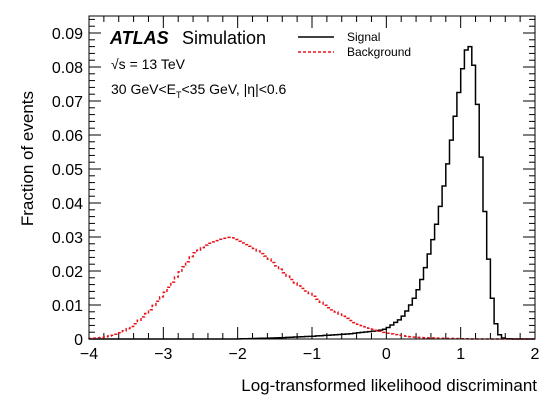 This screenshot has height=401, width=560. I want to click on y-tick-label: 0.08, so click(67, 68).